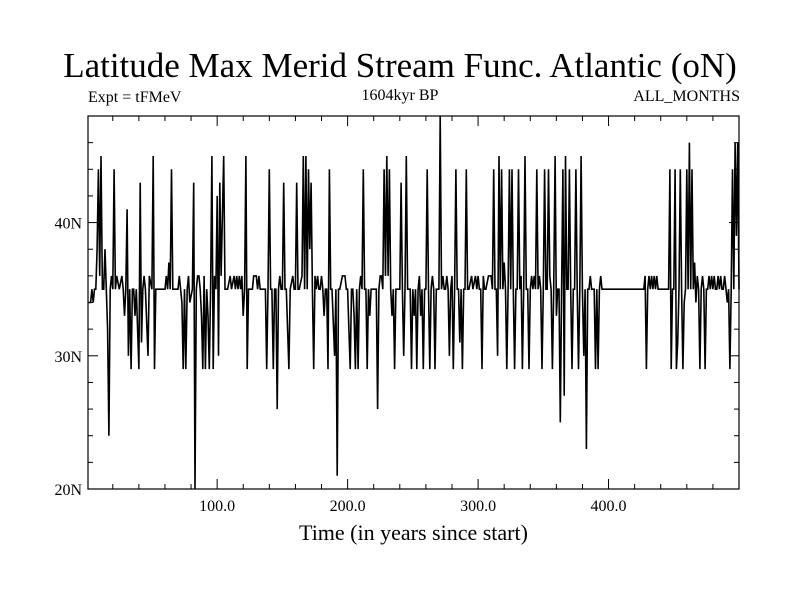 This screenshot has height=600, width=800. What do you see at coordinates (135, 97) in the screenshot?
I see `experiment-label: Expt = tFMeV` at bounding box center [135, 97].